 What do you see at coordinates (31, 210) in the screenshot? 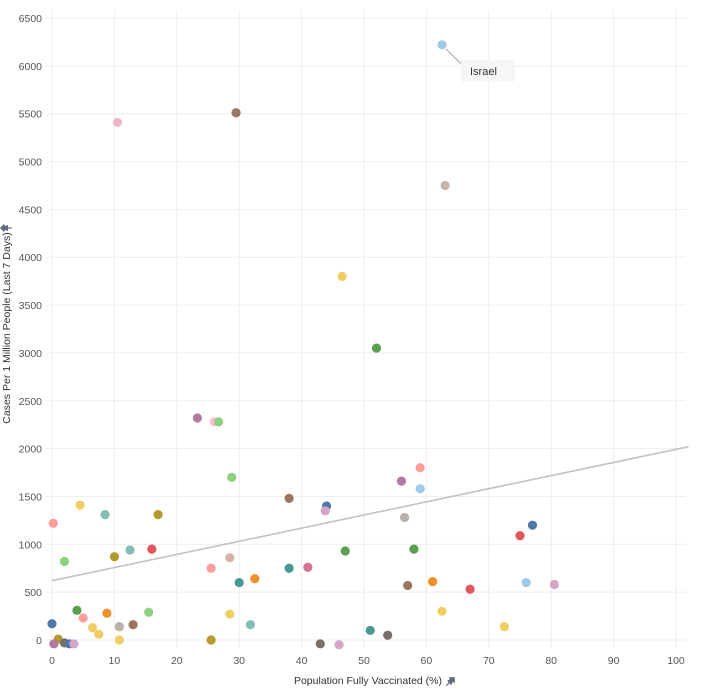
I see `y-tick-label: 4500` at bounding box center [31, 210].